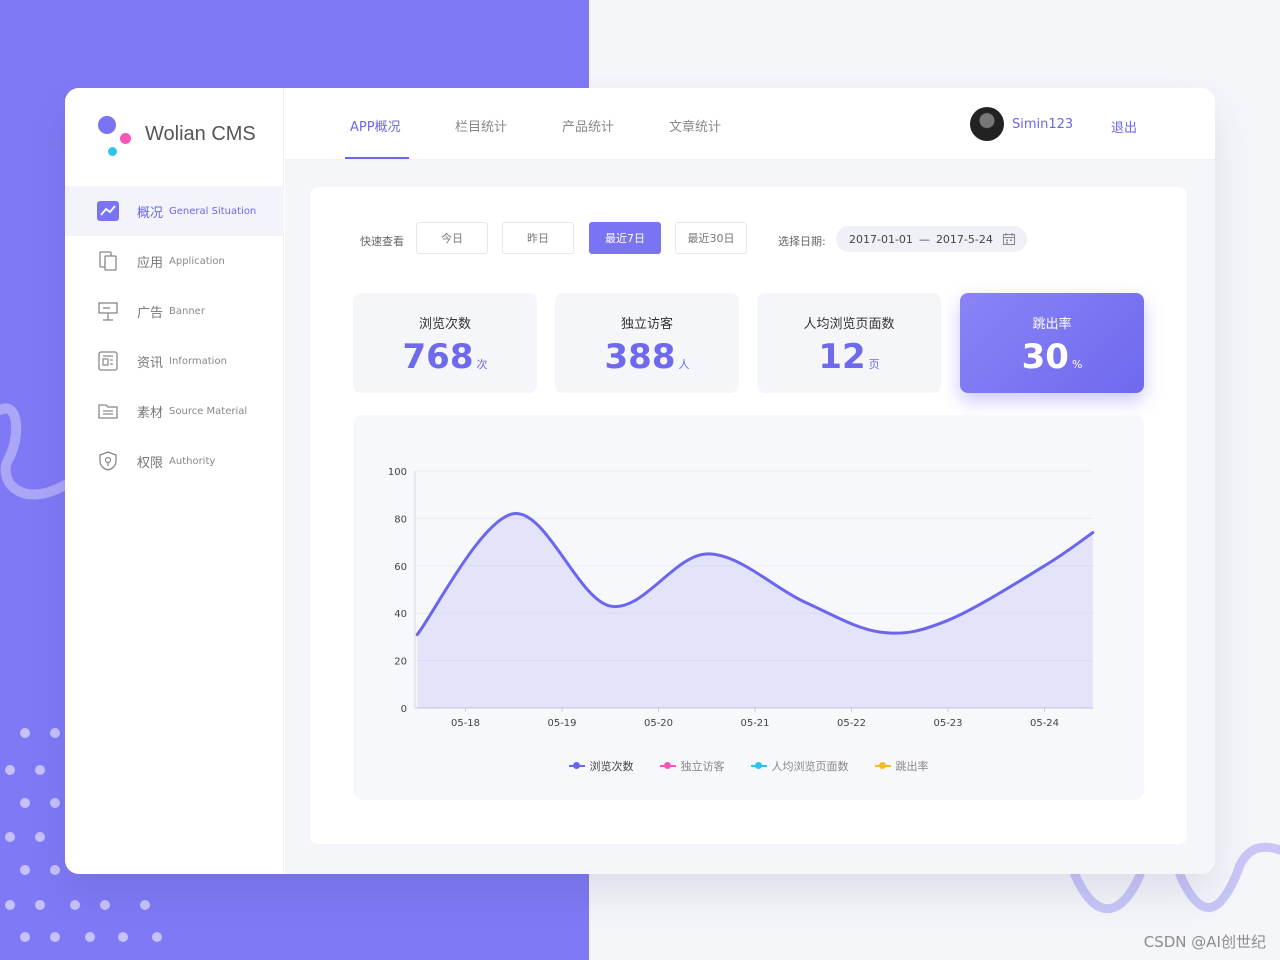 The image size is (1280, 960). Describe the element at coordinates (208, 411) in the screenshot. I see `sidebar-item-sublabel: Source Material` at that location.